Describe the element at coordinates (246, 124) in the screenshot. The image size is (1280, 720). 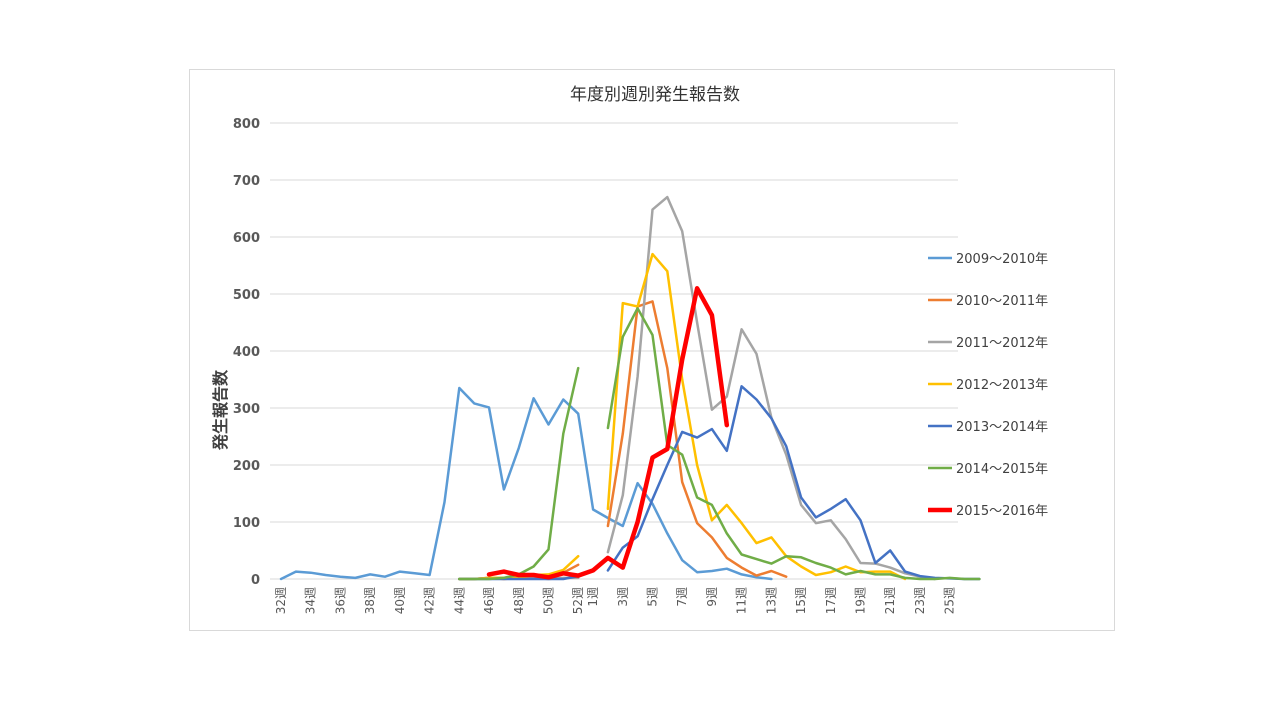
I see `y-tick-label: 800` at that location.